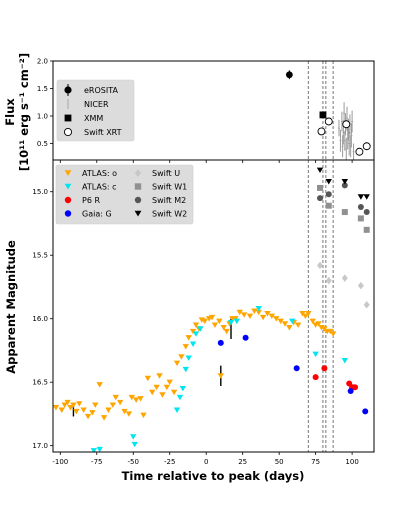 Image resolution: width=415 pixels, height=519 pixels. I want to click on top-ytick-label-0: 0.5, so click(42, 144).